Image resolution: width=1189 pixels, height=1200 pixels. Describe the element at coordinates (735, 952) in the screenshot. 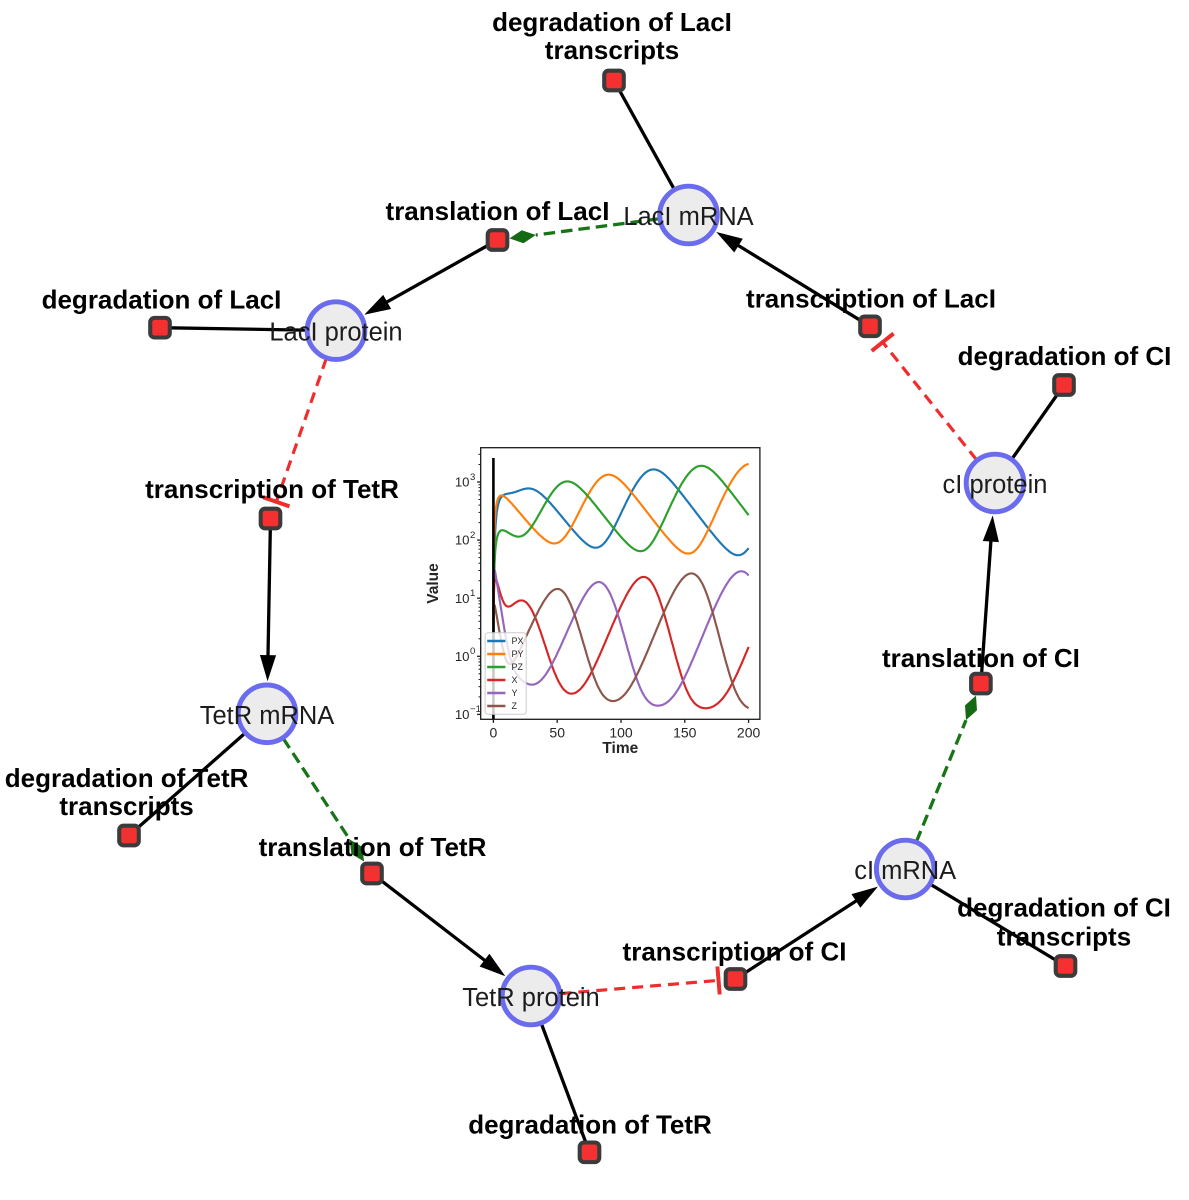

I see `svg-text: transcription of CI` at that location.